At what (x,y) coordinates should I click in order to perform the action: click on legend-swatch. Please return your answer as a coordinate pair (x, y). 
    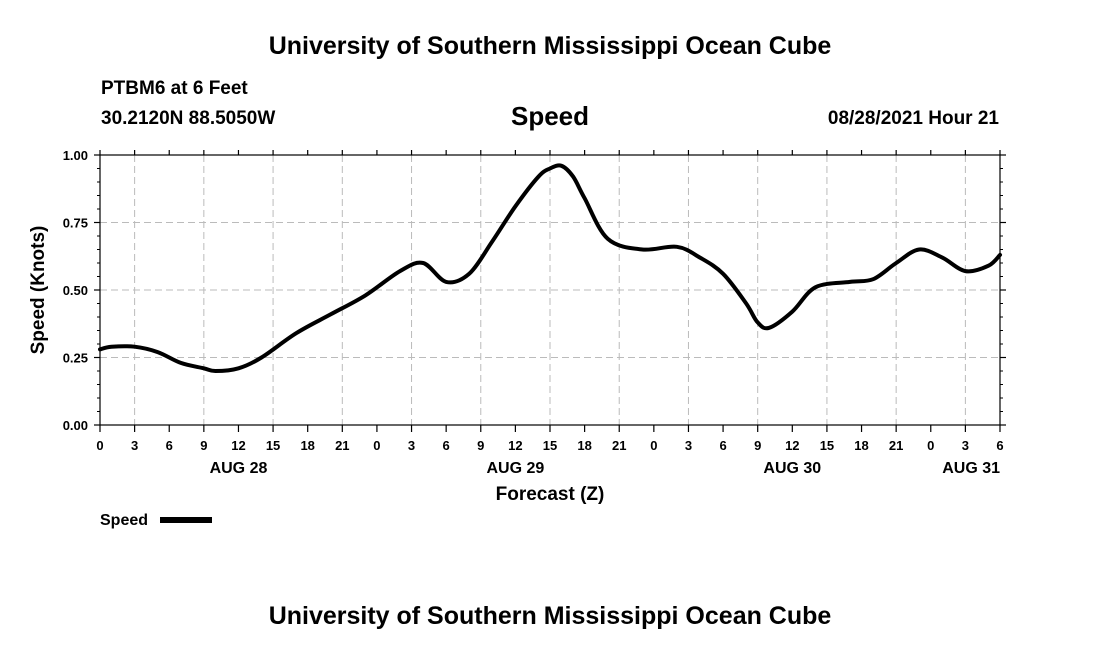
    Looking at the image, I should click on (186, 520).